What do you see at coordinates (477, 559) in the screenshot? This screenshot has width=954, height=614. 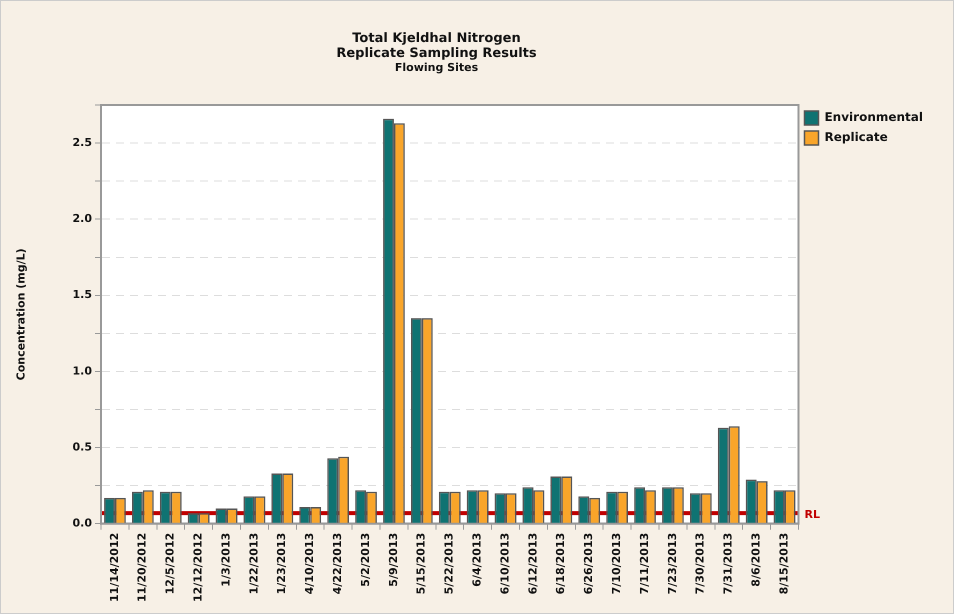 I see `x-tick-label: 6/4/2013` at bounding box center [477, 559].